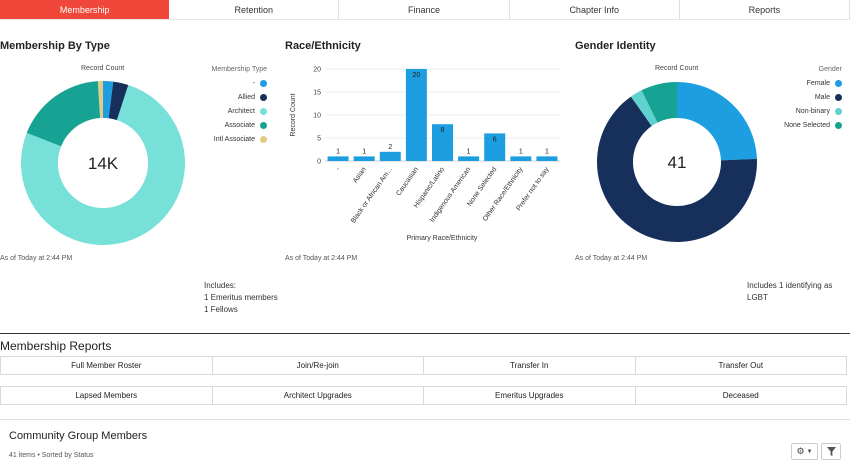 This screenshot has width=850, height=463. What do you see at coordinates (106, 365) in the screenshot?
I see `report-full-member-roster: Full Member Roster` at bounding box center [106, 365].